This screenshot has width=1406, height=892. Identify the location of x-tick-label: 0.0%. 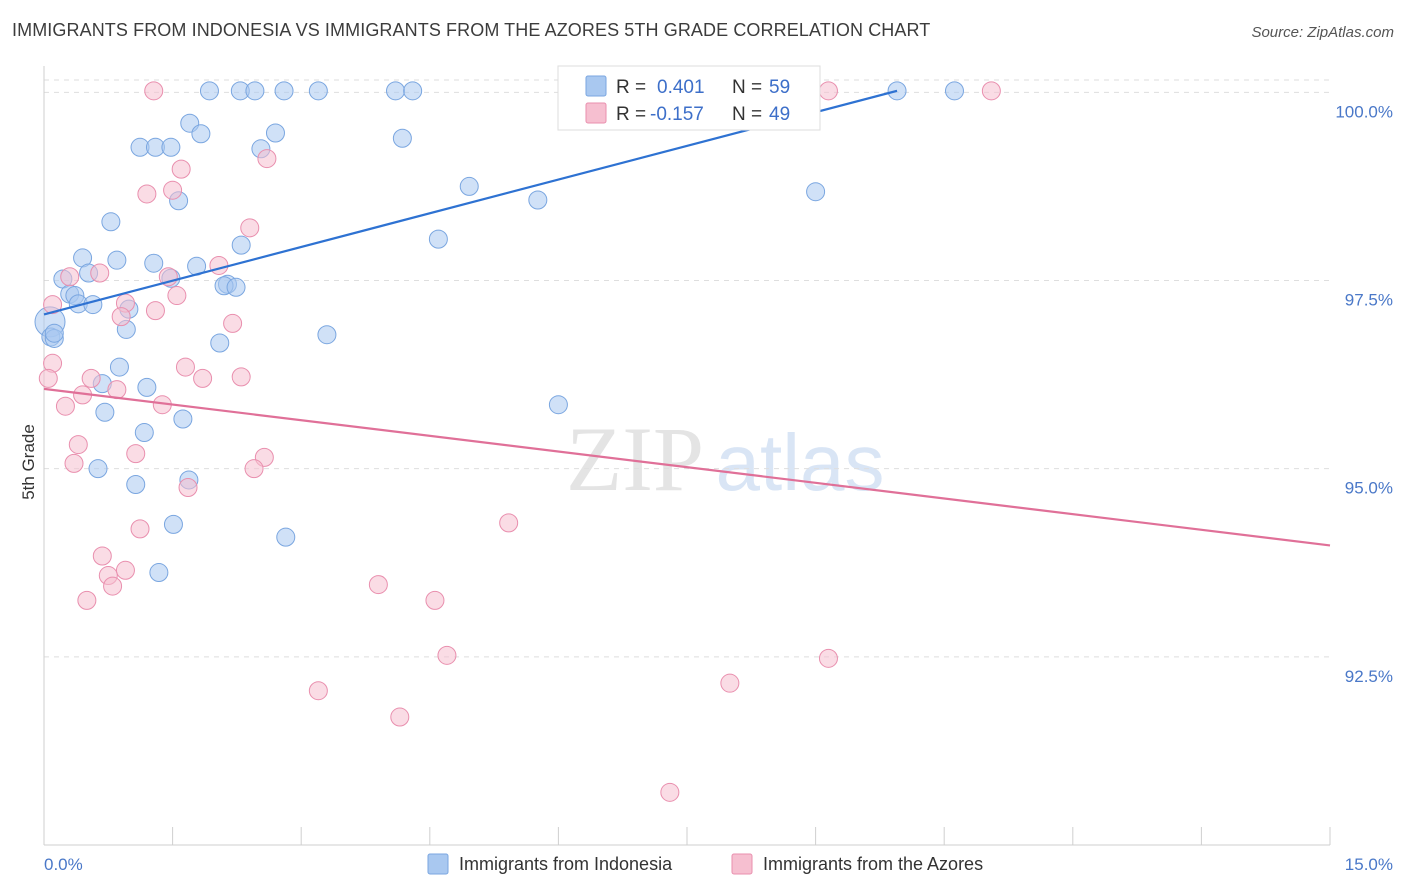
(63, 864).